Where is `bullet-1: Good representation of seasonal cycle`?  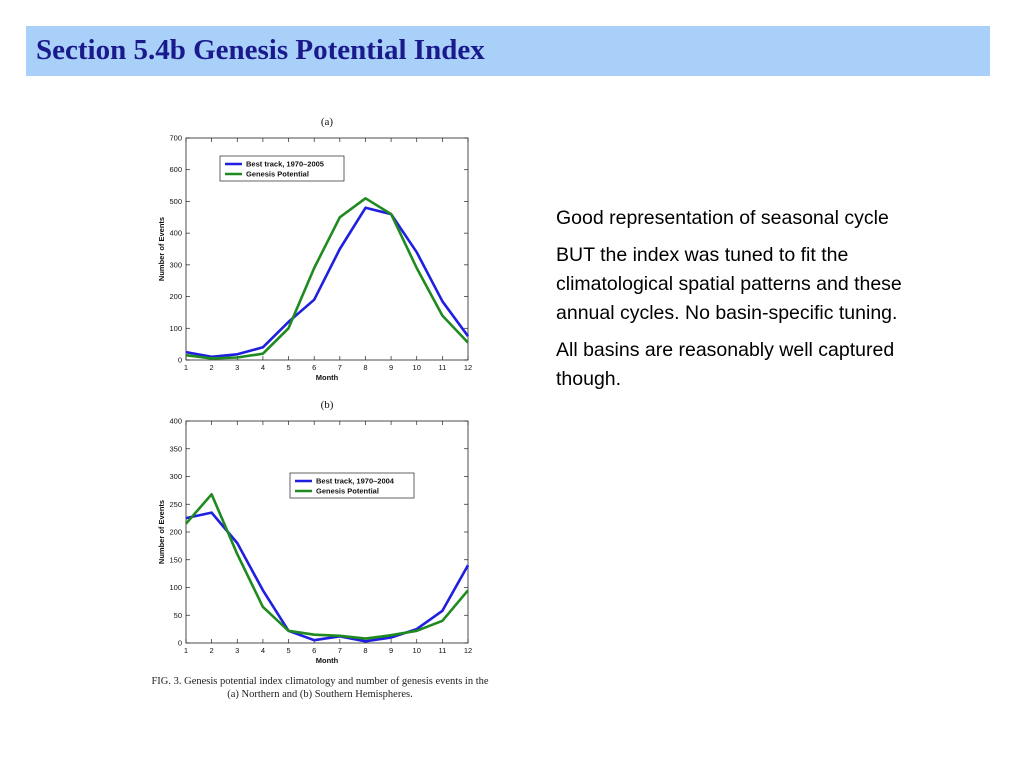
bullet-1: Good representation of seasonal cycle is located at coordinates (722, 218).